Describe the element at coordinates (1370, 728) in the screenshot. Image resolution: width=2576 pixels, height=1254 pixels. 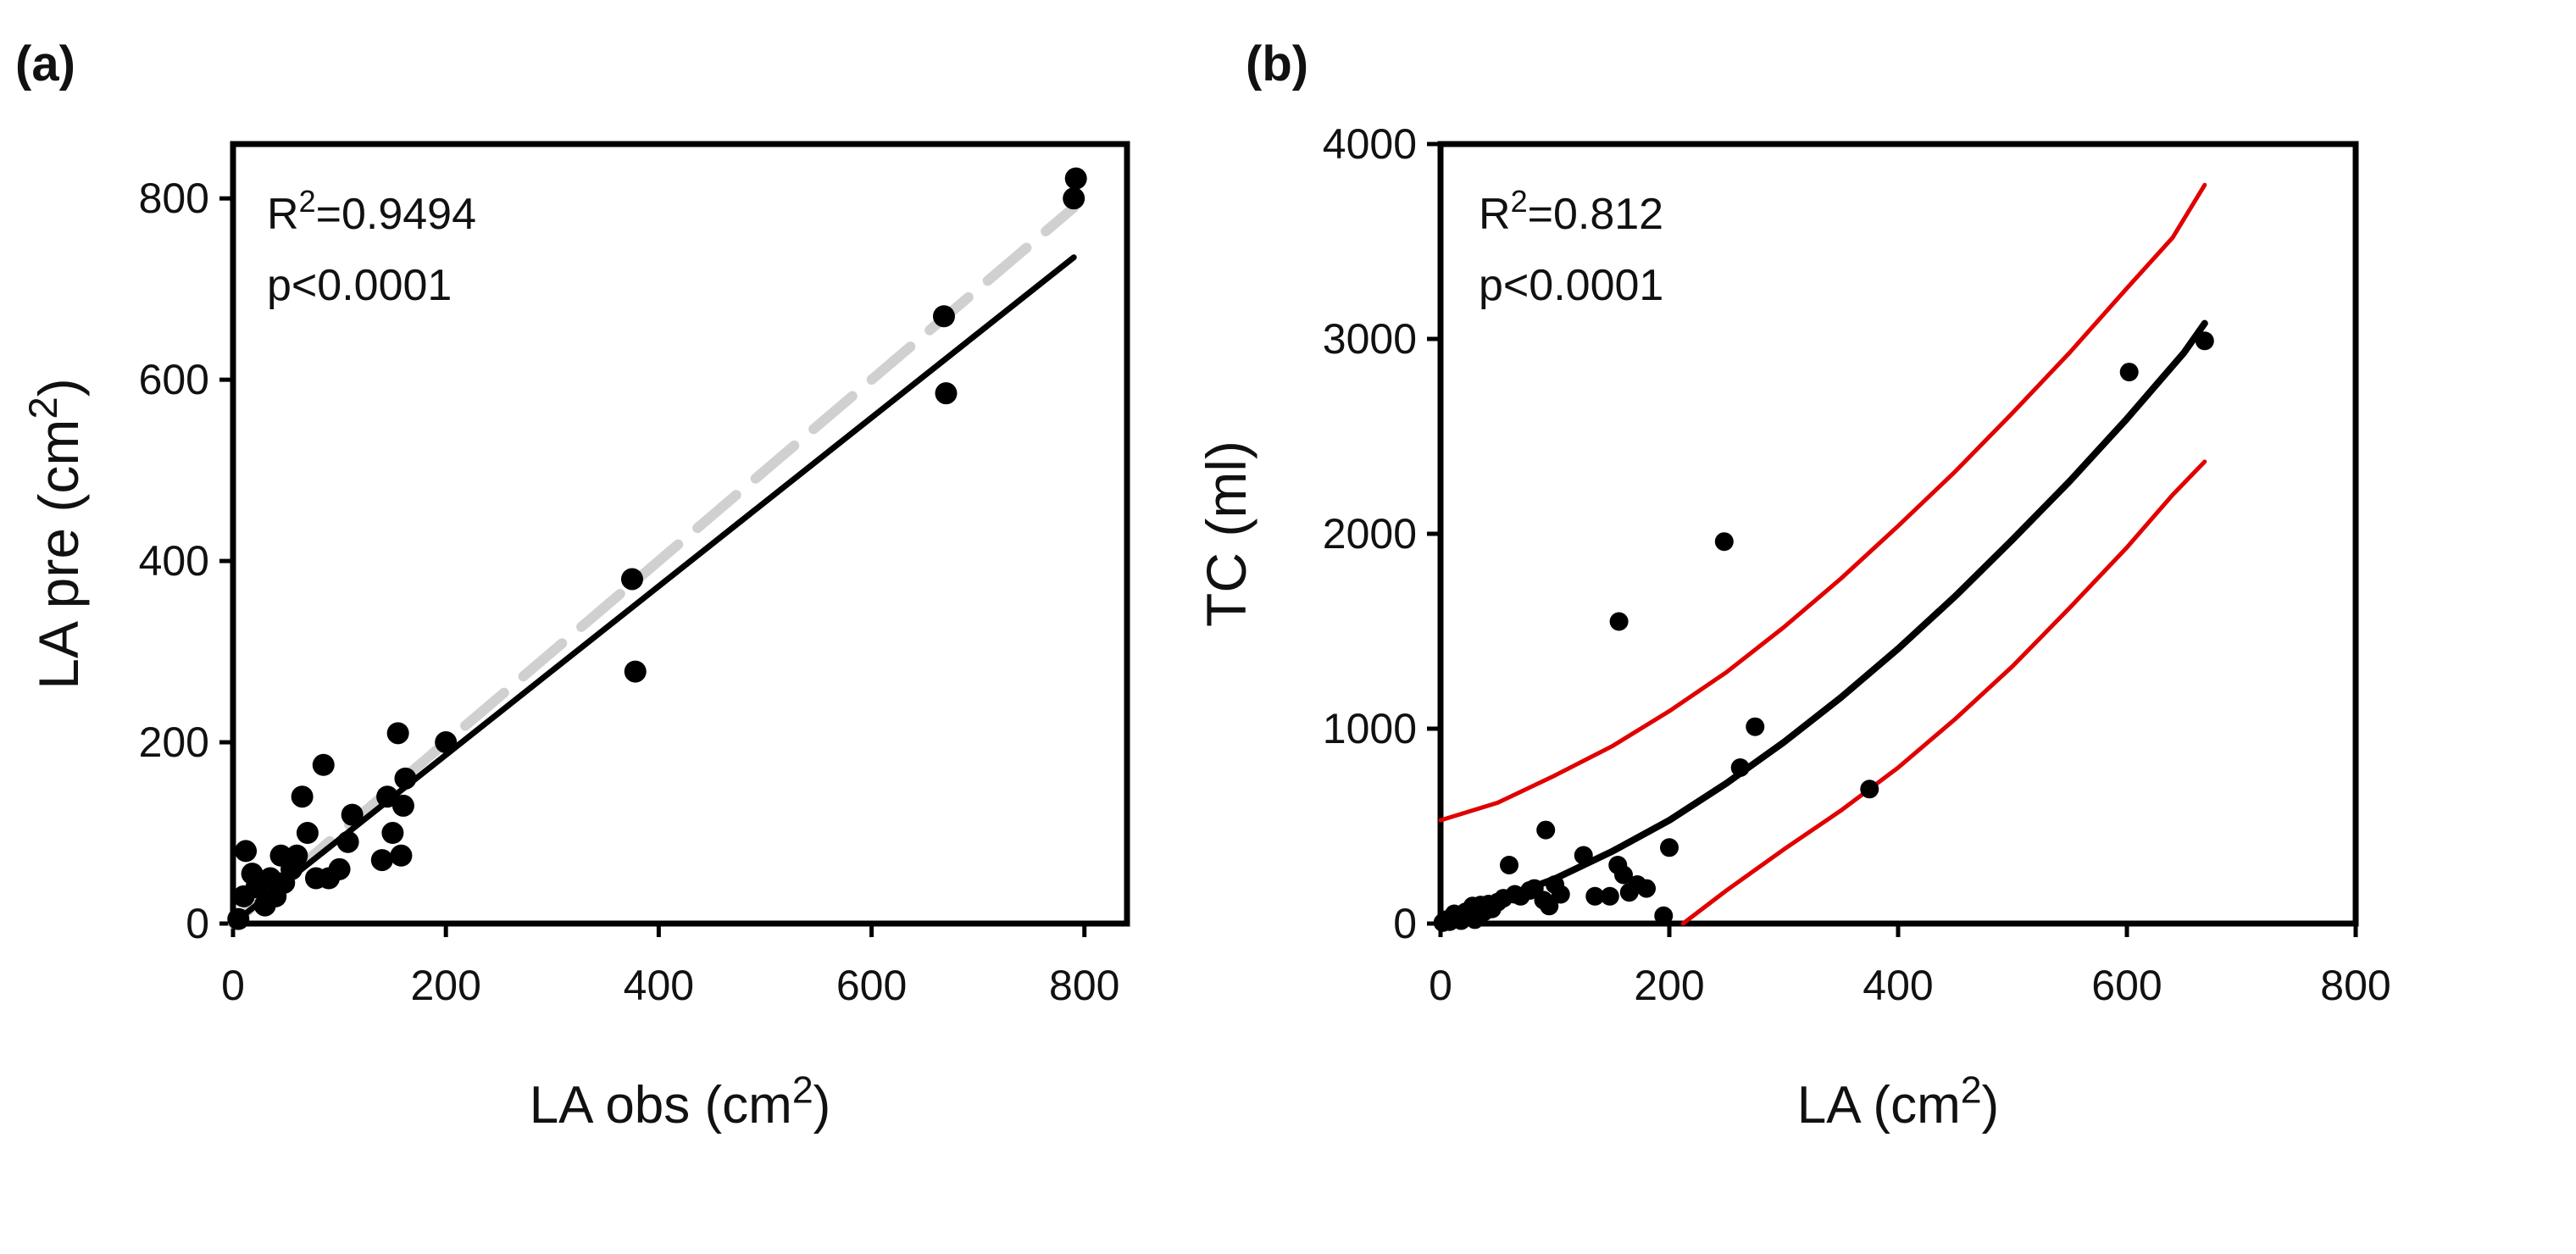
I see `y-tick-label: 1000` at that location.